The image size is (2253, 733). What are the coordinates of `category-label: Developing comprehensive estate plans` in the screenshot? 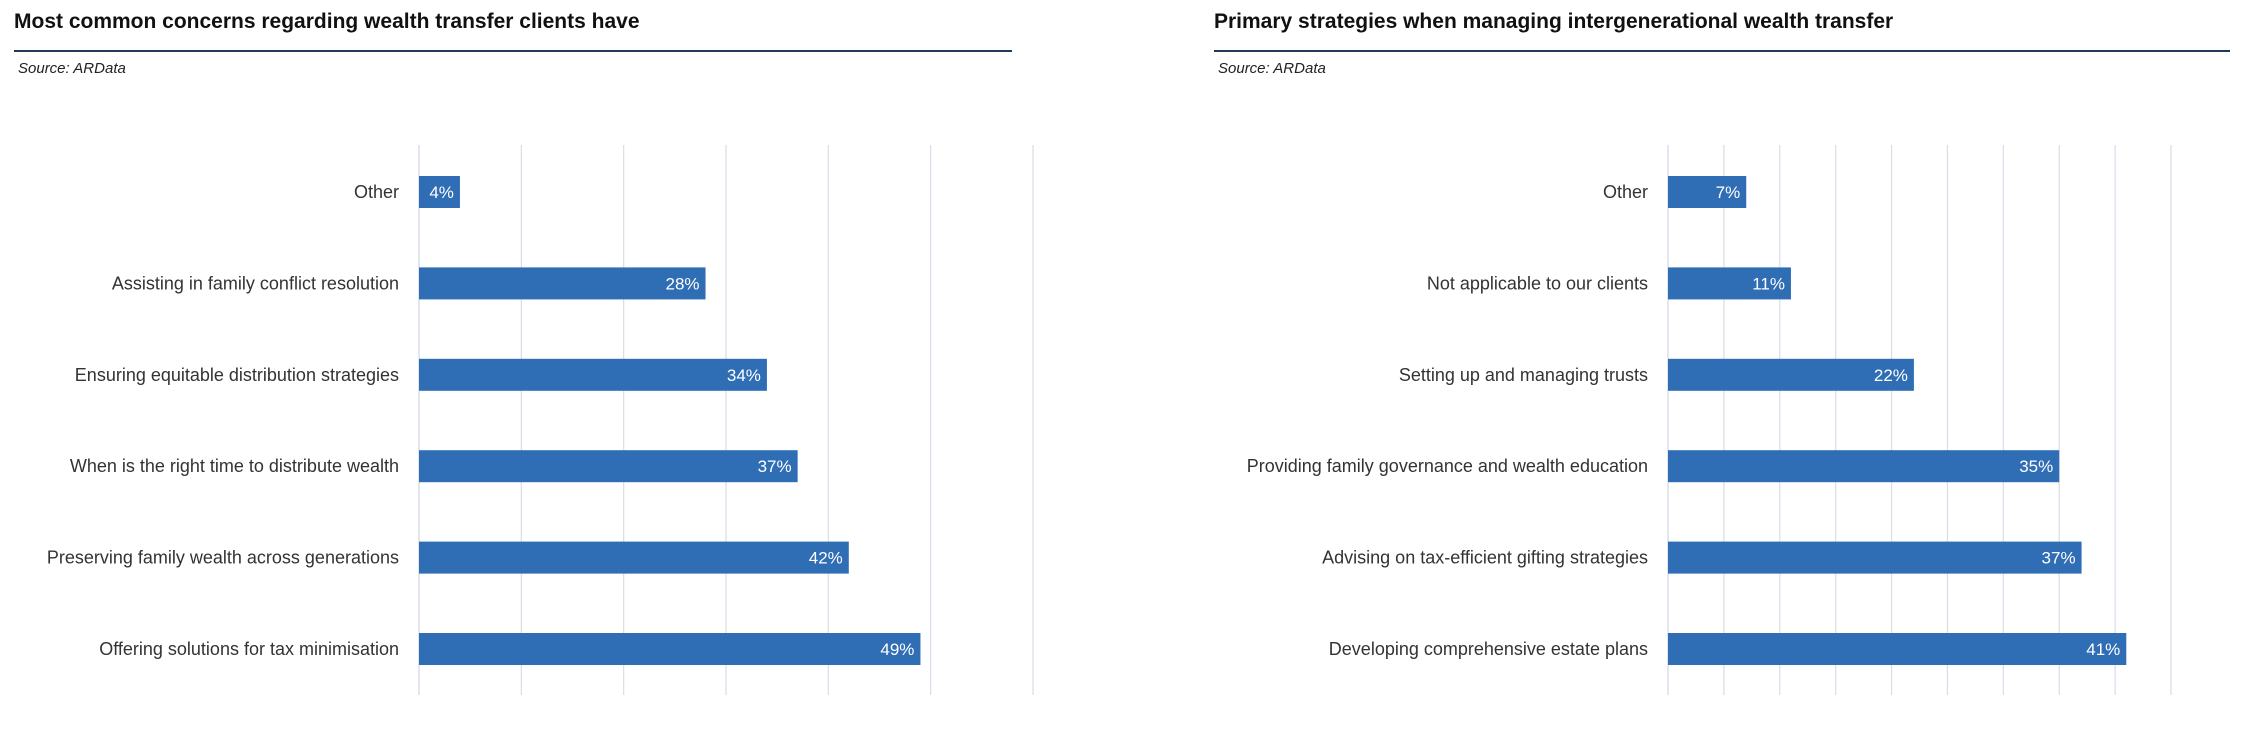 It's located at (1488, 649).